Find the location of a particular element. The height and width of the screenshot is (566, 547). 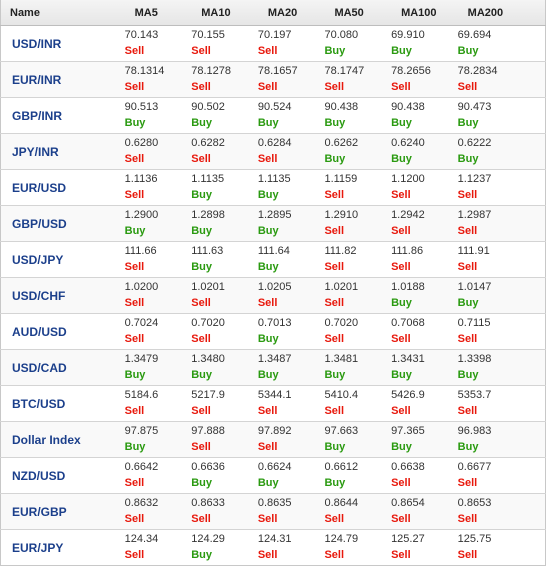

pair-link: EUR/JPY is located at coordinates (38, 547).